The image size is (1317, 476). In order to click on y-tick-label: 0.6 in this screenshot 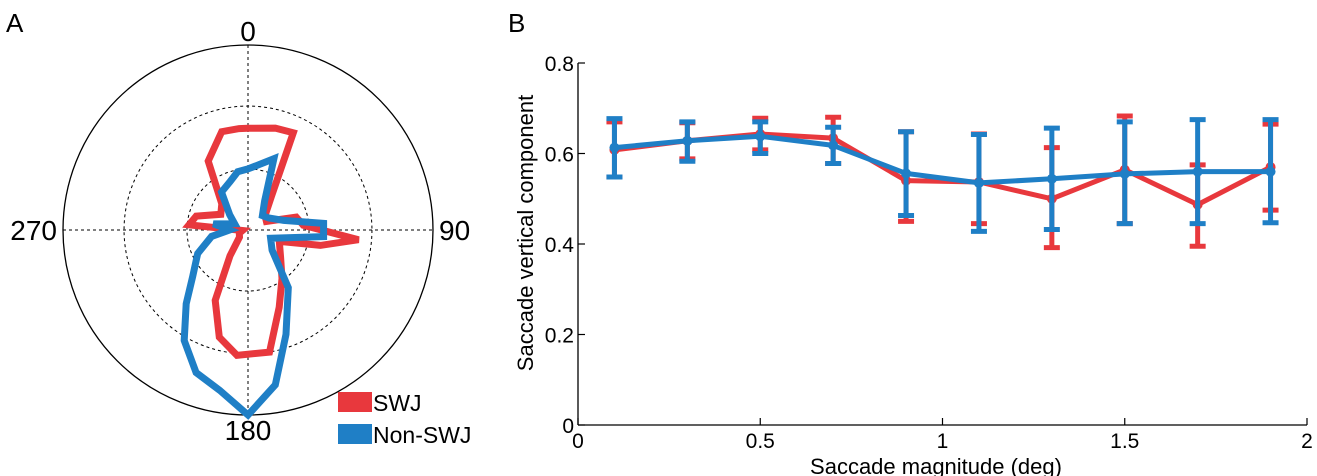, I will do `click(559, 155)`.